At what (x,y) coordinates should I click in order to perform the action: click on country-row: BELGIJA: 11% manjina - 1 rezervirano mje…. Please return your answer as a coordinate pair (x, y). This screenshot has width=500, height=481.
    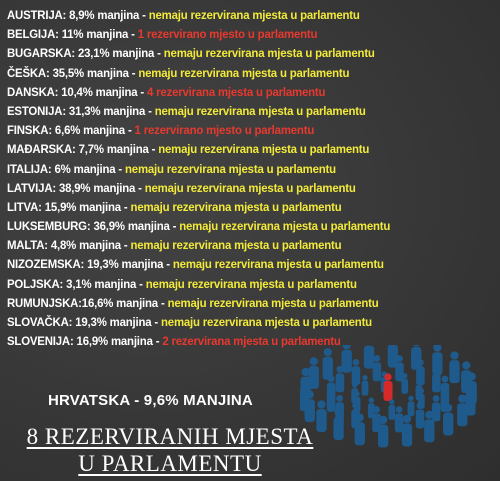
    Looking at the image, I should click on (232, 34).